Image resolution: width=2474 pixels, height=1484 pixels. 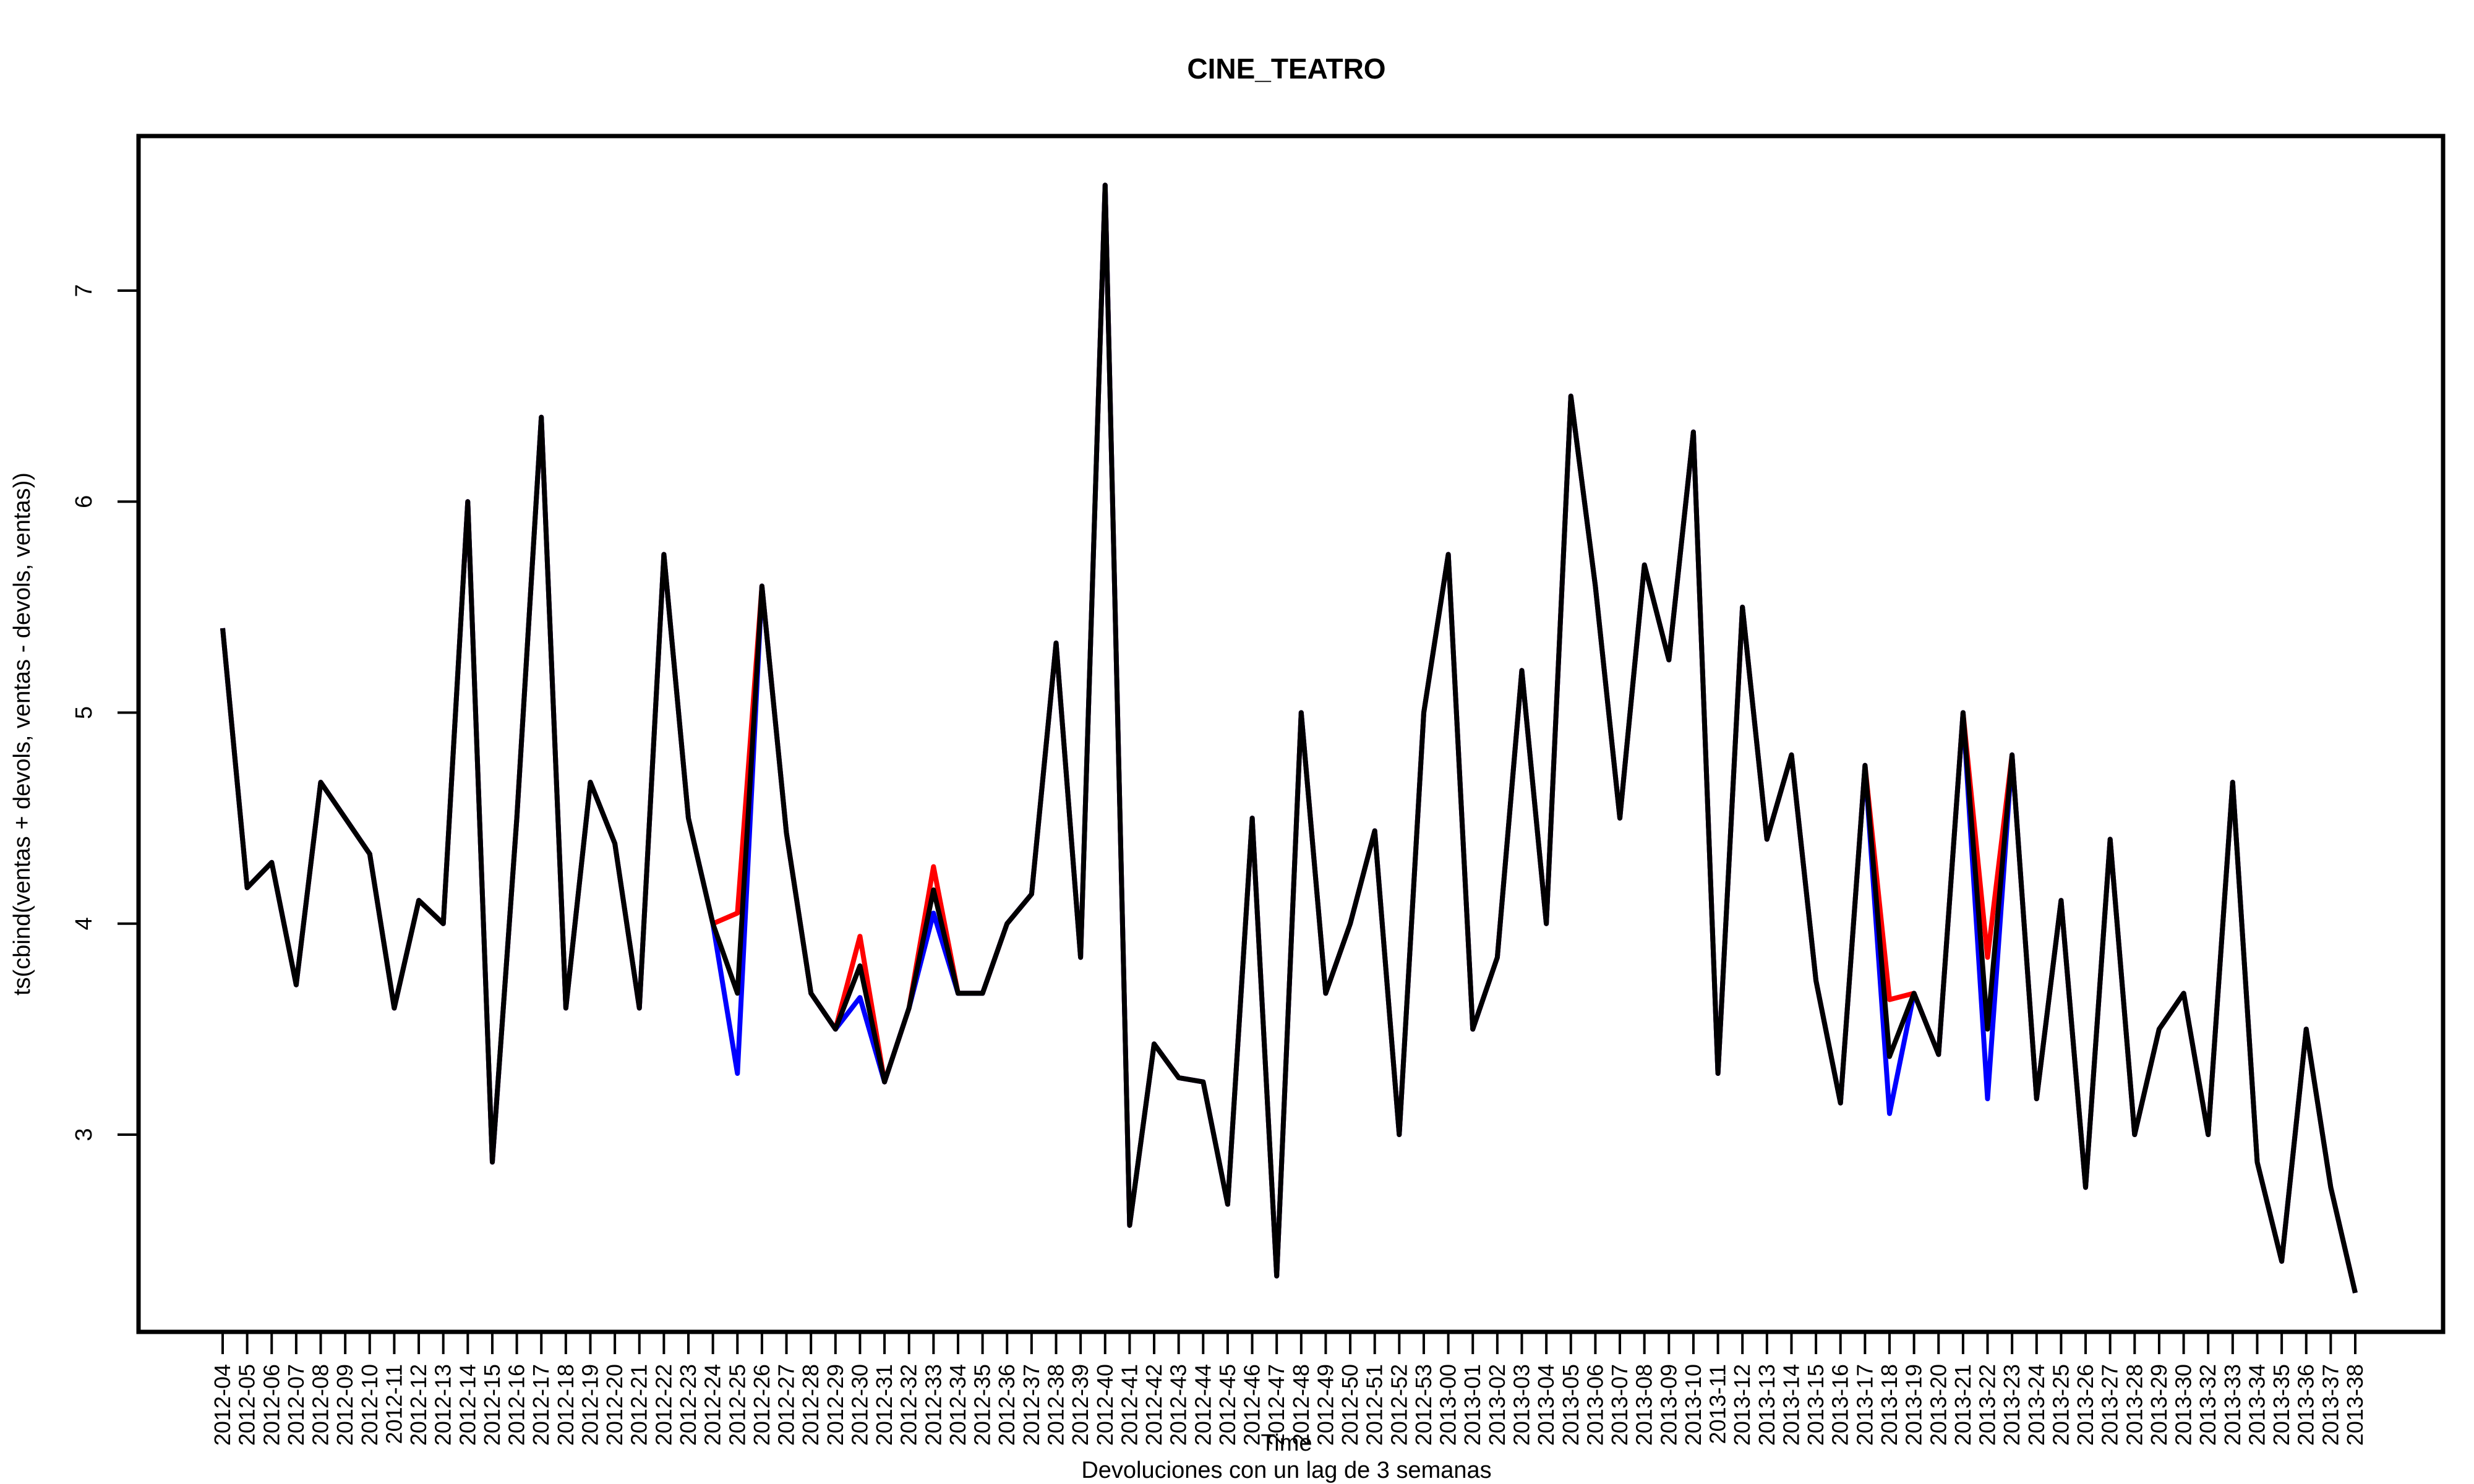 I want to click on x-tick-label: 2012-46, so click(x=1252, y=1405).